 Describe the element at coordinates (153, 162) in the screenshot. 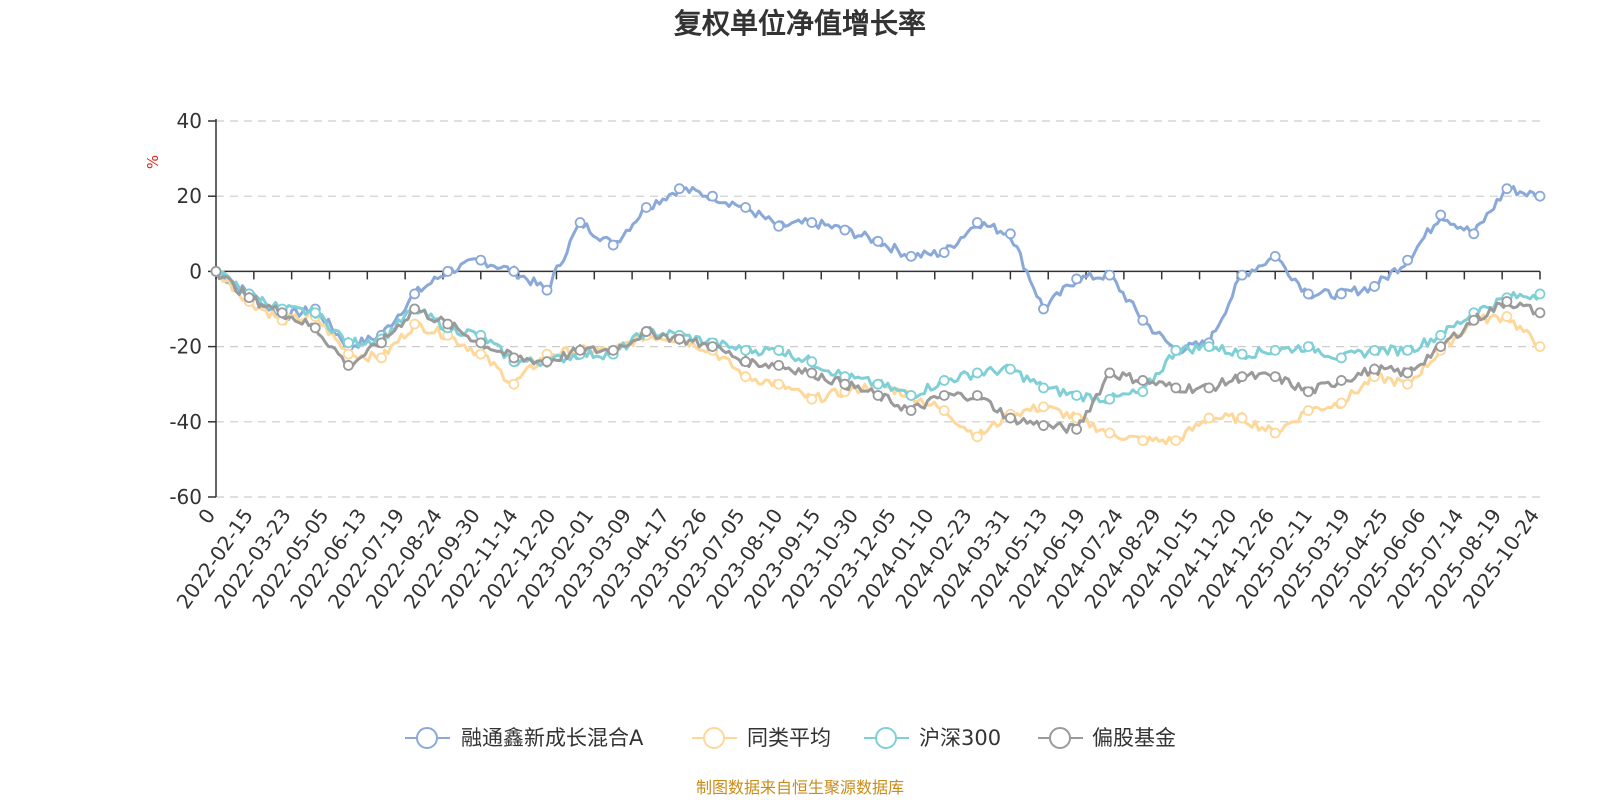

I see `y-axis-label: %` at that location.